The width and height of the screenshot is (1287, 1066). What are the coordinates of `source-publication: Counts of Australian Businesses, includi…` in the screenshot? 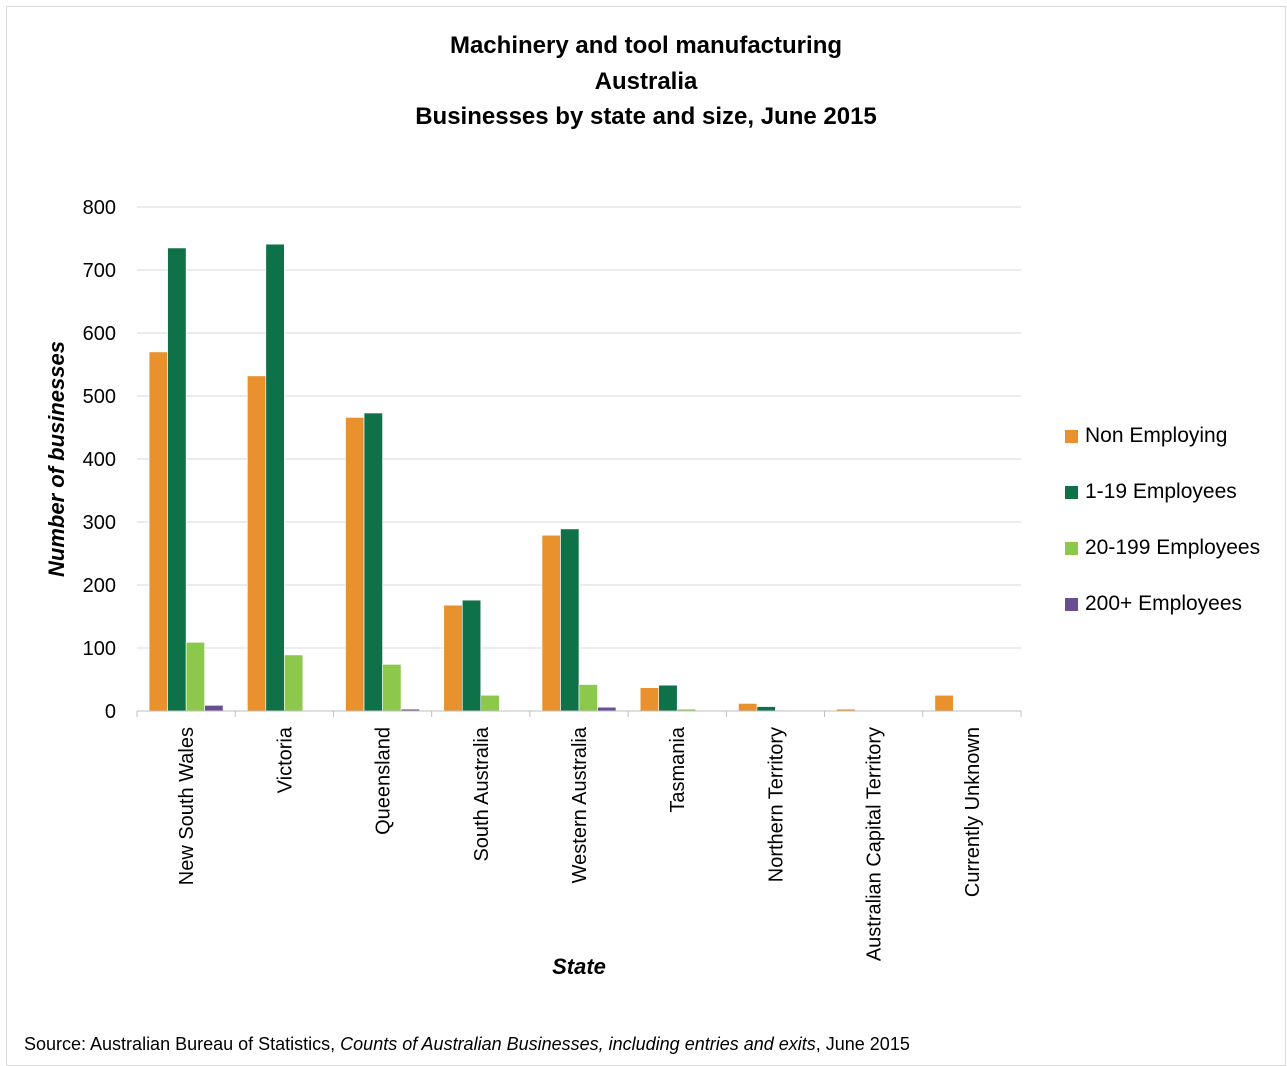 It's located at (578, 1044).